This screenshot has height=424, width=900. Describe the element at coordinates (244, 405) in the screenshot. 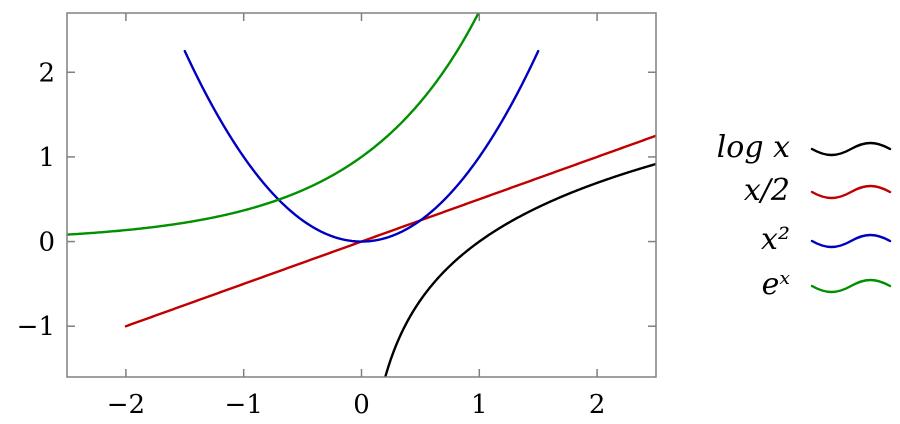

I see `x-tick-label: −1` at that location.